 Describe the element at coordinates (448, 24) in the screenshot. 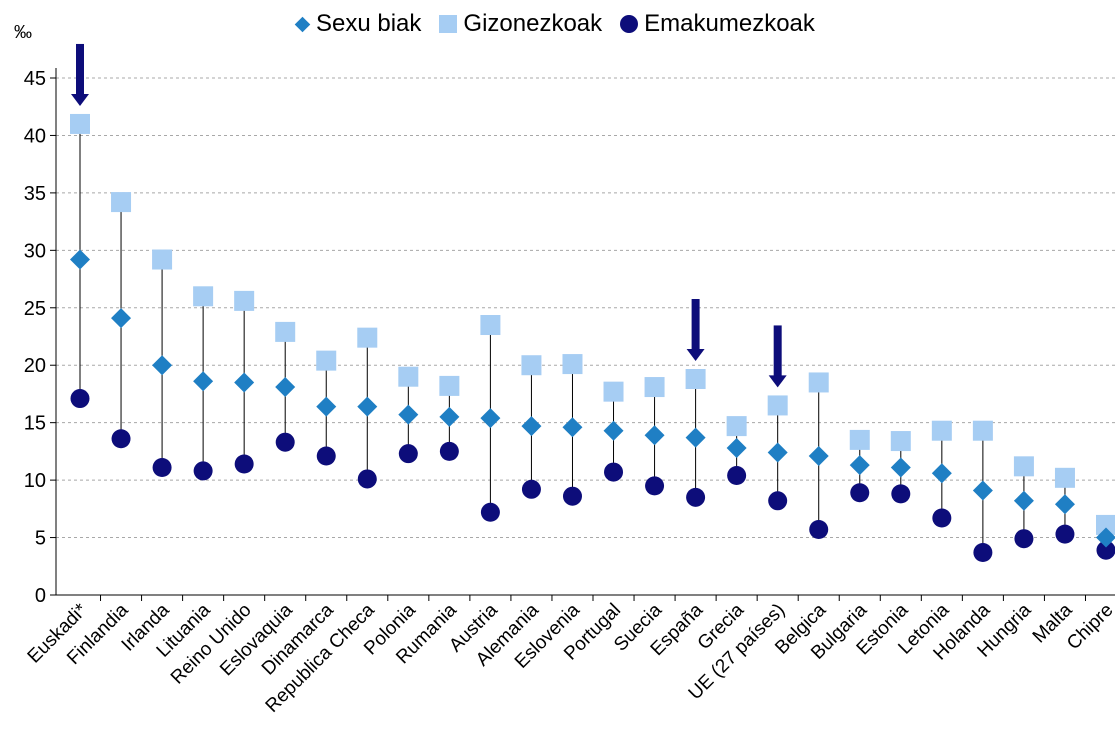

I see `legend-square-marker` at that location.